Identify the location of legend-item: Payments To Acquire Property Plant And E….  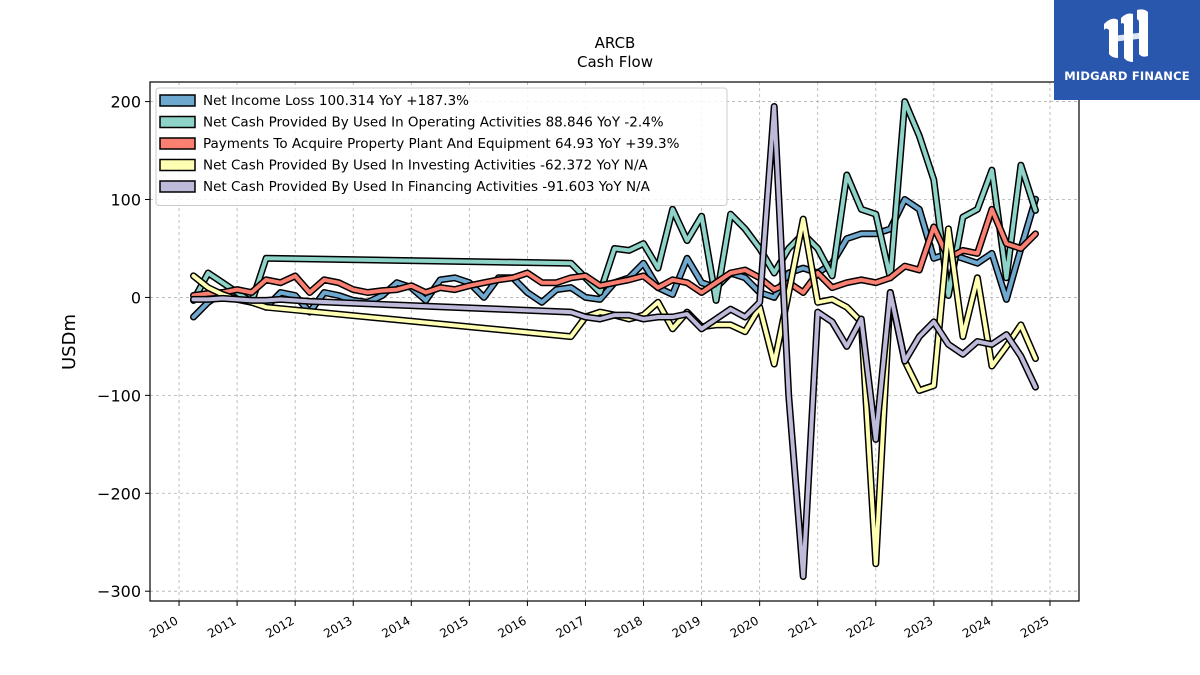
(419, 144).